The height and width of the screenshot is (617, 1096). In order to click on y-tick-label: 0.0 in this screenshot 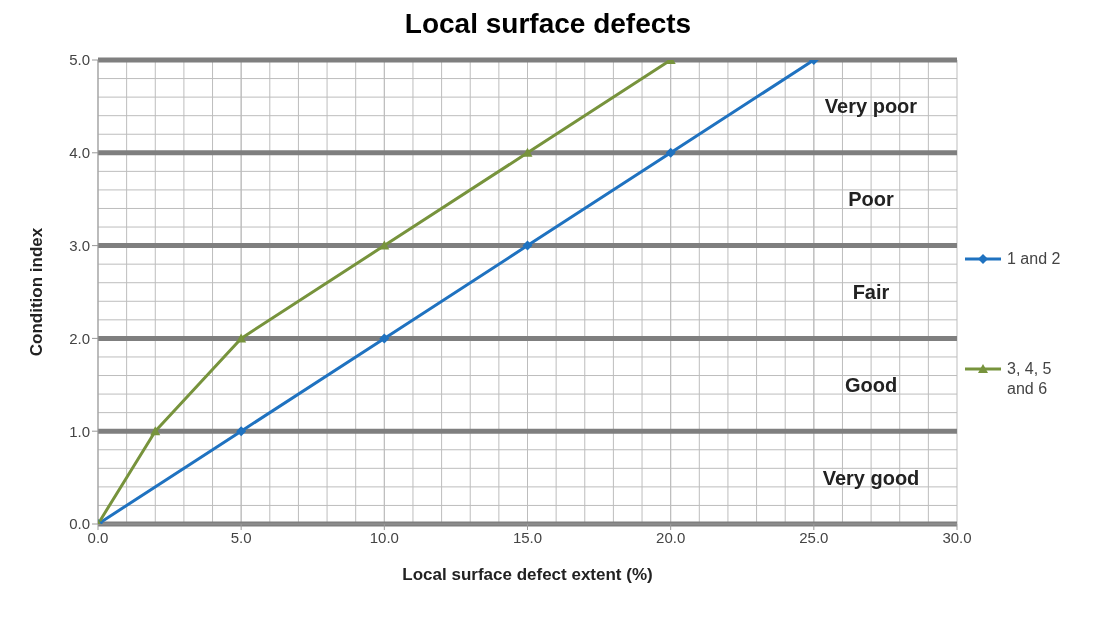, I will do `click(79, 524)`.